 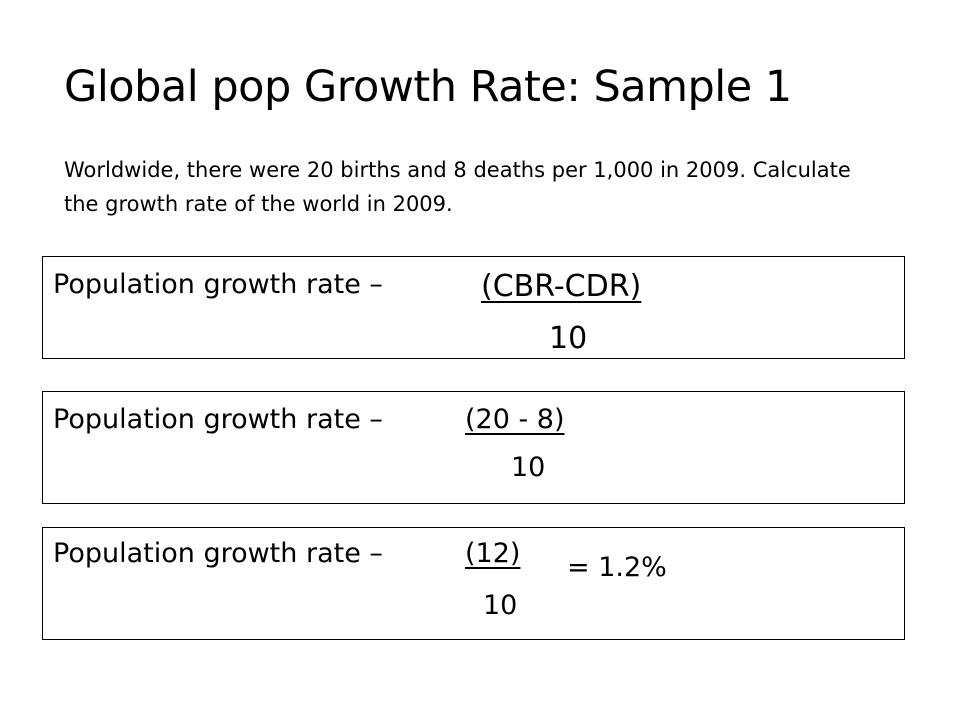 I want to click on formula-label: Population growth rate –, so click(x=218, y=284).